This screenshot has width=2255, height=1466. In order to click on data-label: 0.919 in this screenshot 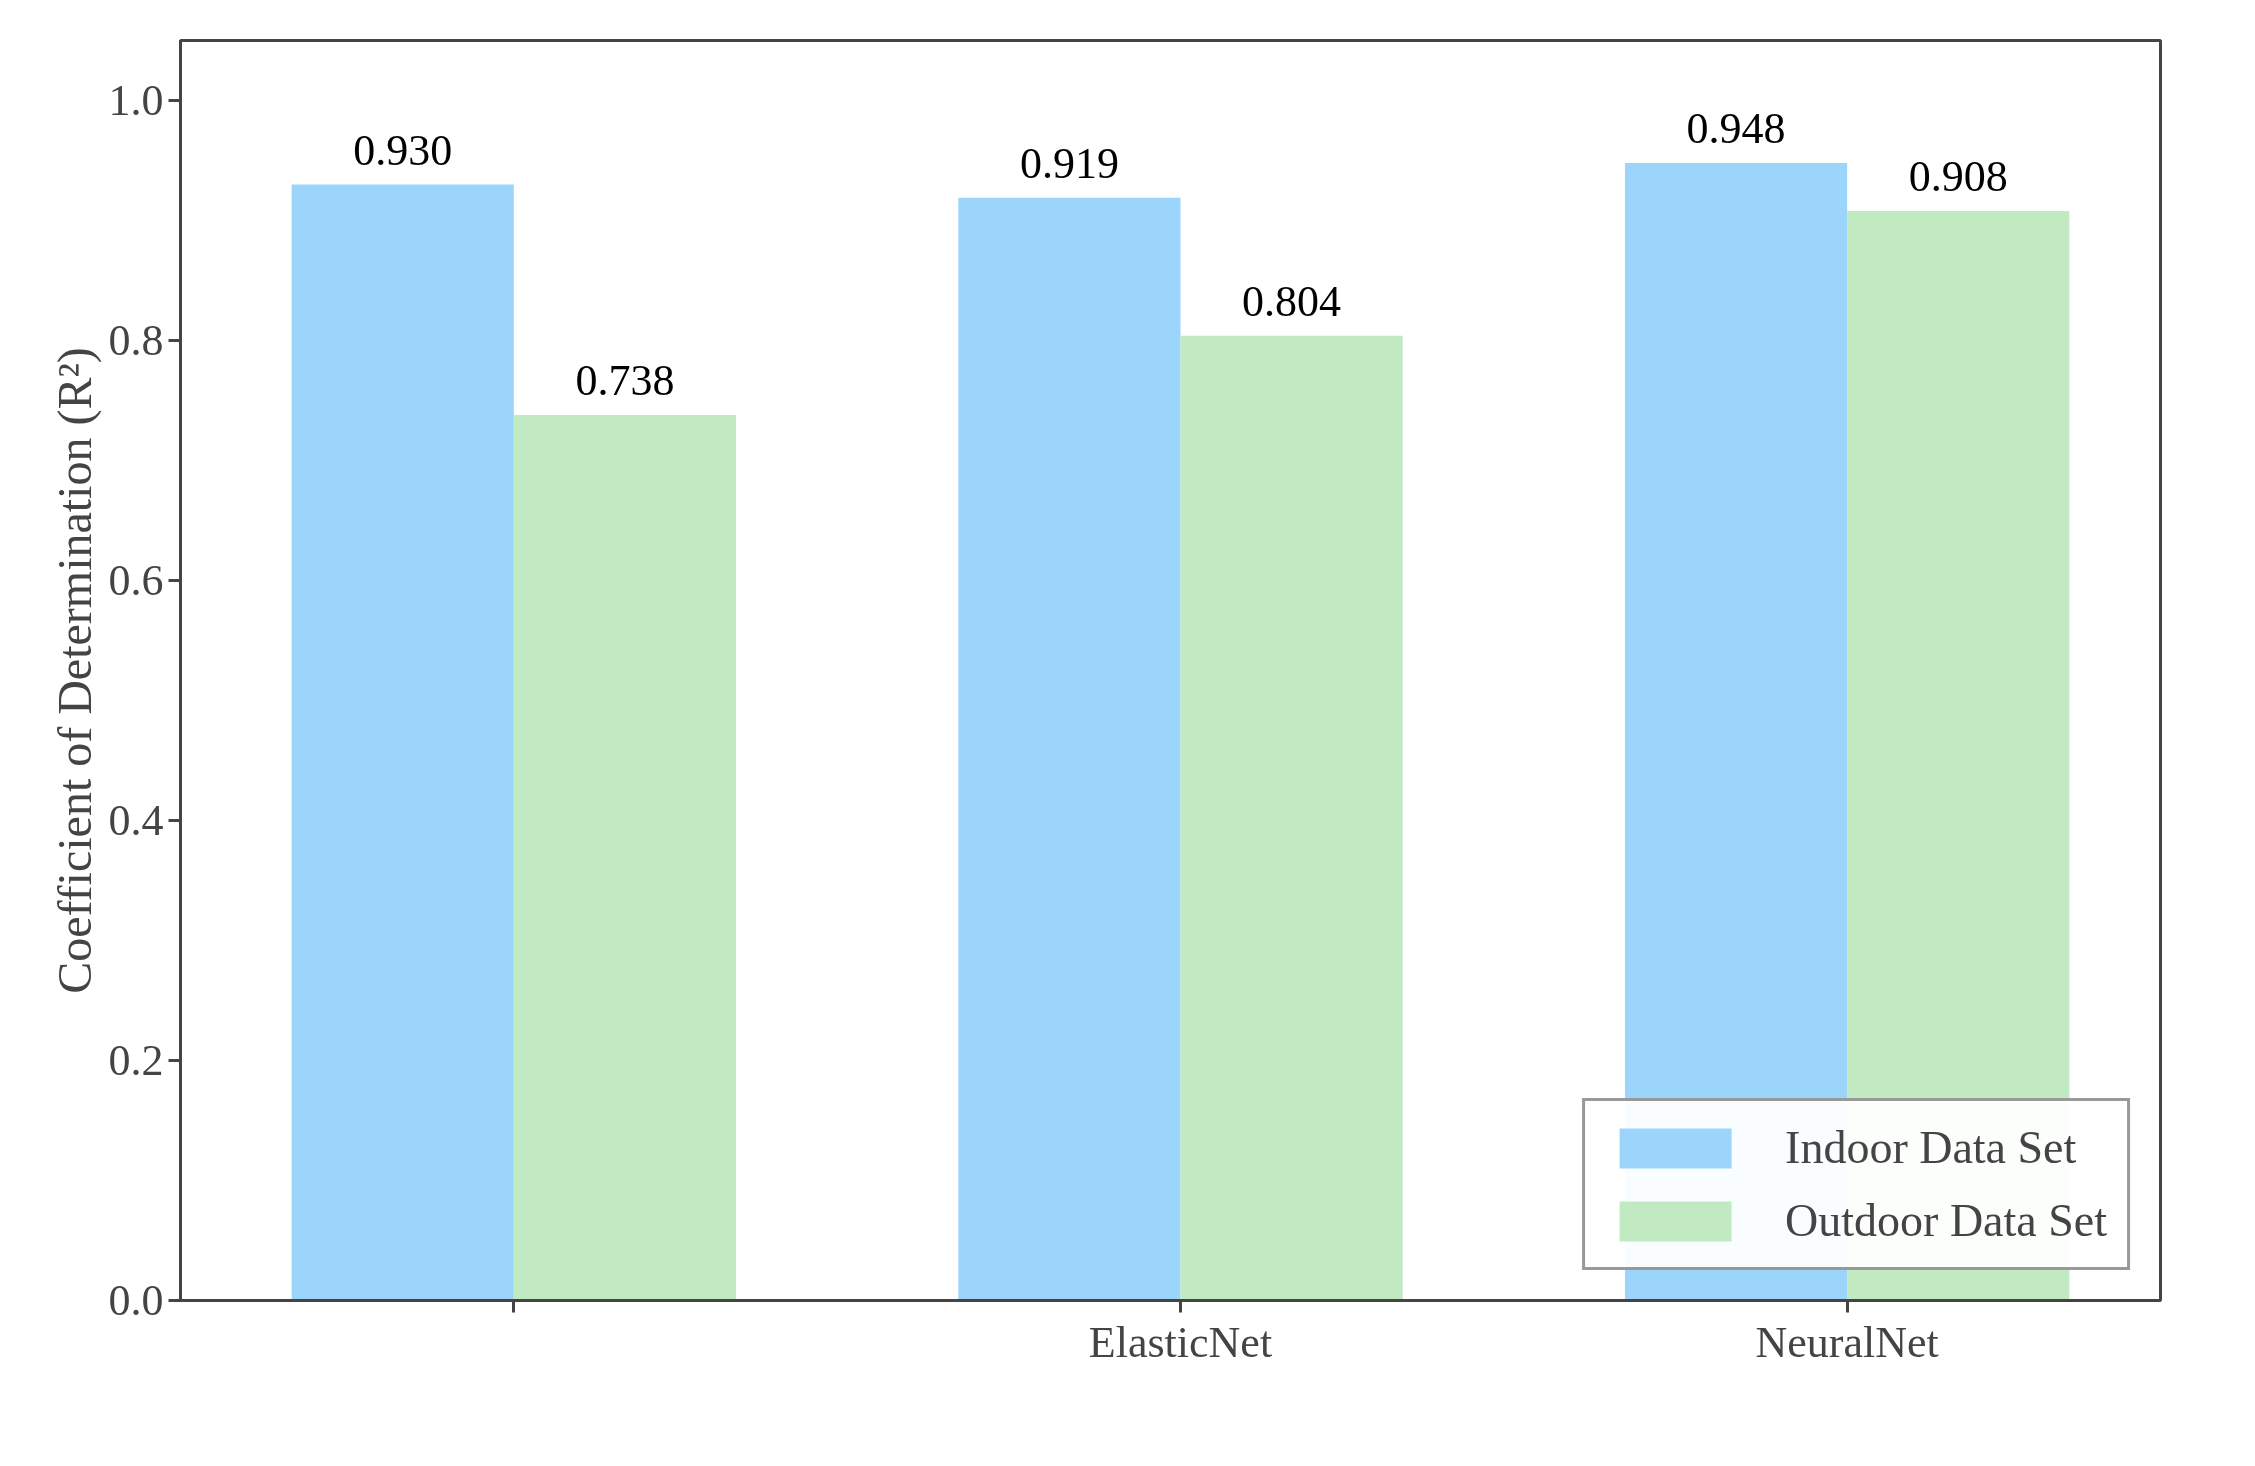, I will do `click(1069, 163)`.